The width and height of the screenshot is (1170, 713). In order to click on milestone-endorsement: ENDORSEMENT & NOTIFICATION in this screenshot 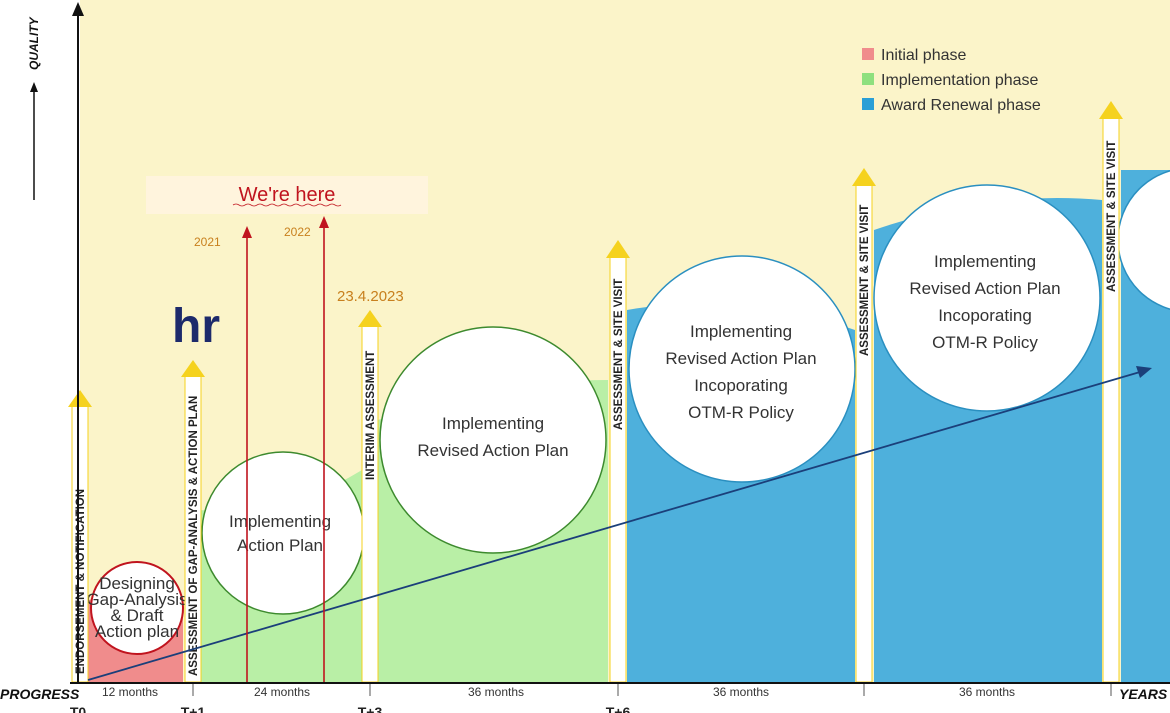, I will do `click(80, 536)`.